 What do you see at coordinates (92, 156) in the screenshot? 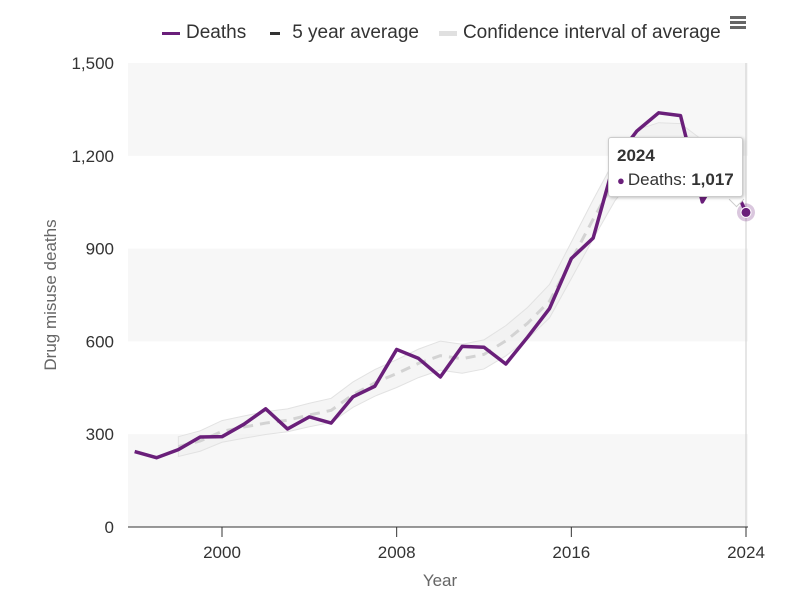
I see `y-tick-label: 1,200` at bounding box center [92, 156].